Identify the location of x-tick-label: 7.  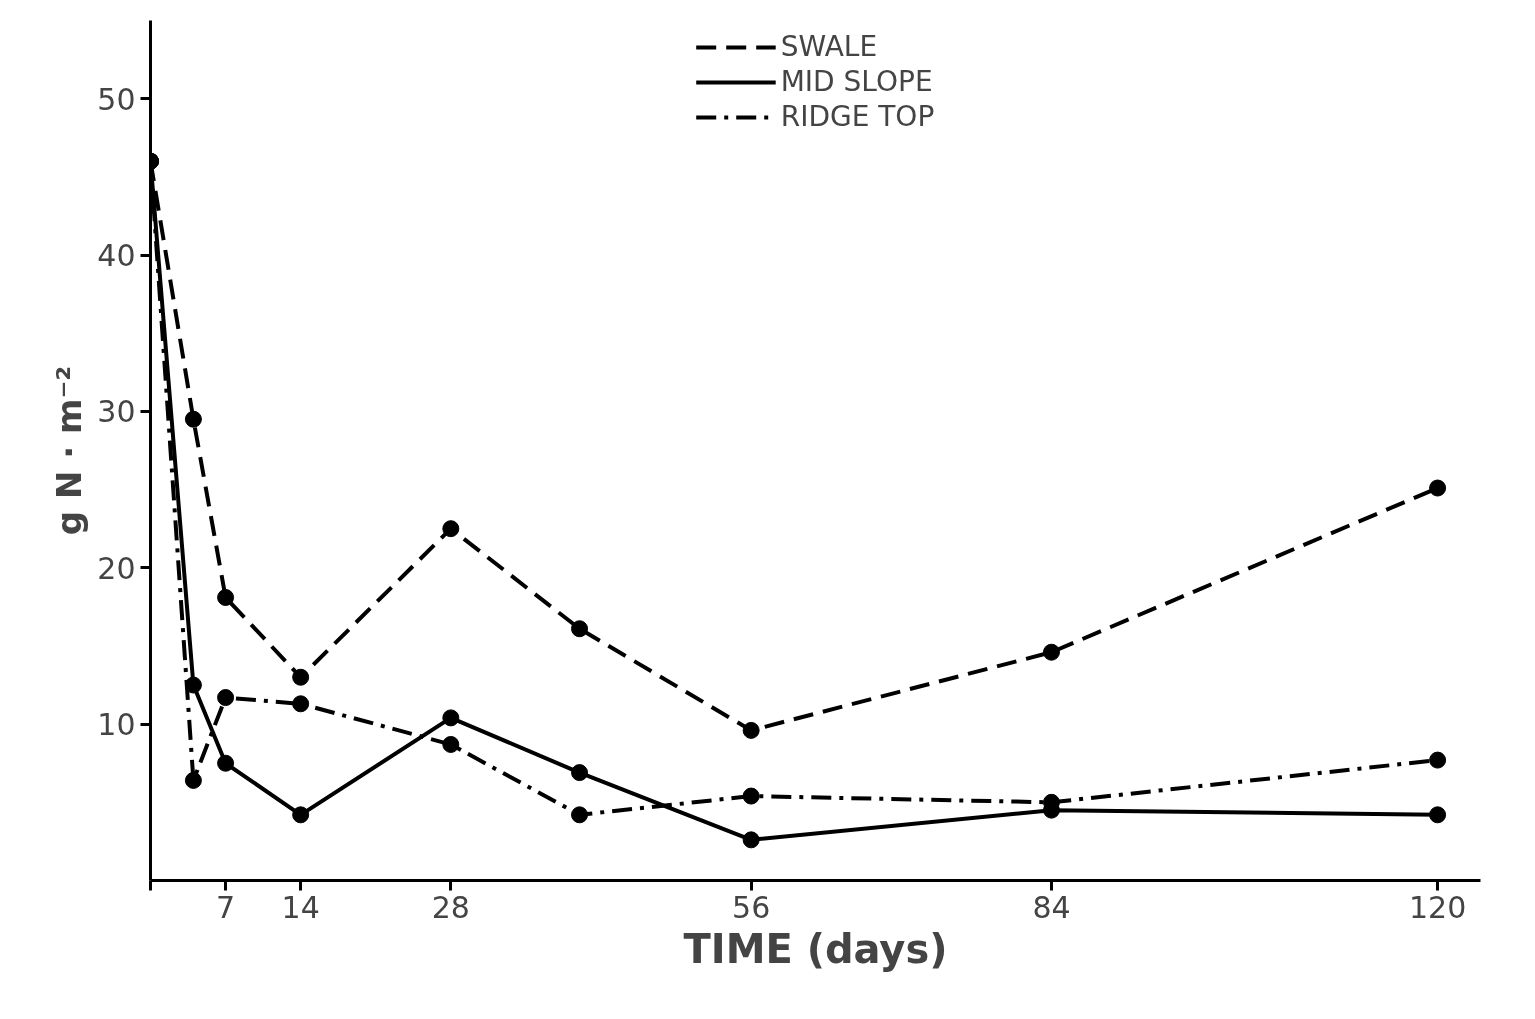
(226, 907).